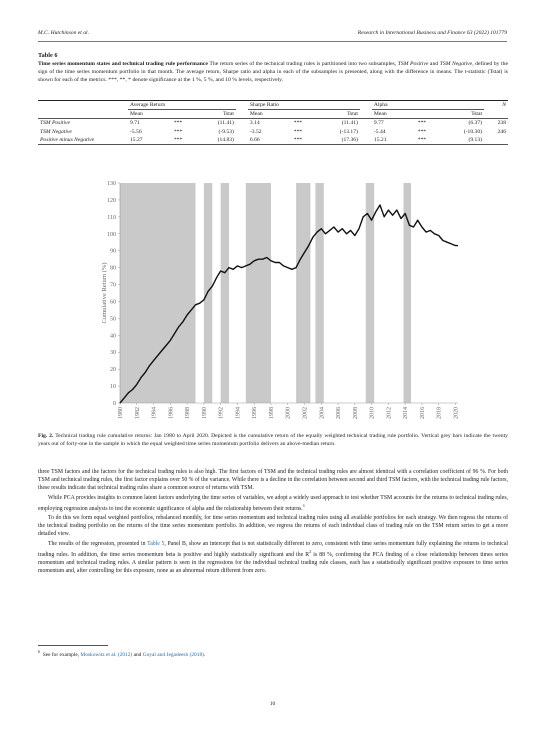 The width and height of the screenshot is (545, 743). I want to click on x-tick-label: 2020, so click(456, 413).